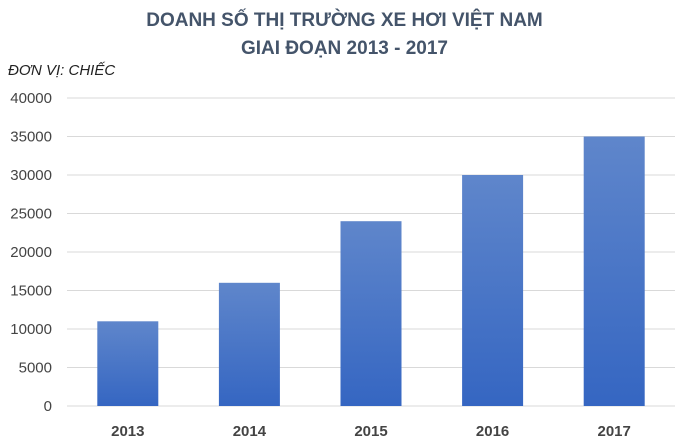  Describe the element at coordinates (371, 313) in the screenshot. I see `bar-2015` at that location.